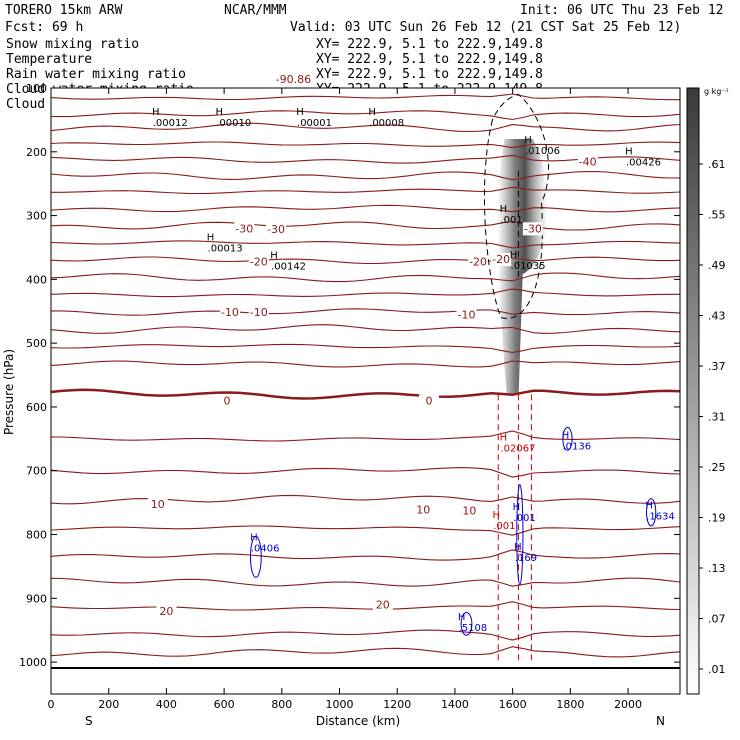 Image resolution: width=740 pixels, height=740 pixels. I want to click on y-tick-label: 200, so click(36, 152).